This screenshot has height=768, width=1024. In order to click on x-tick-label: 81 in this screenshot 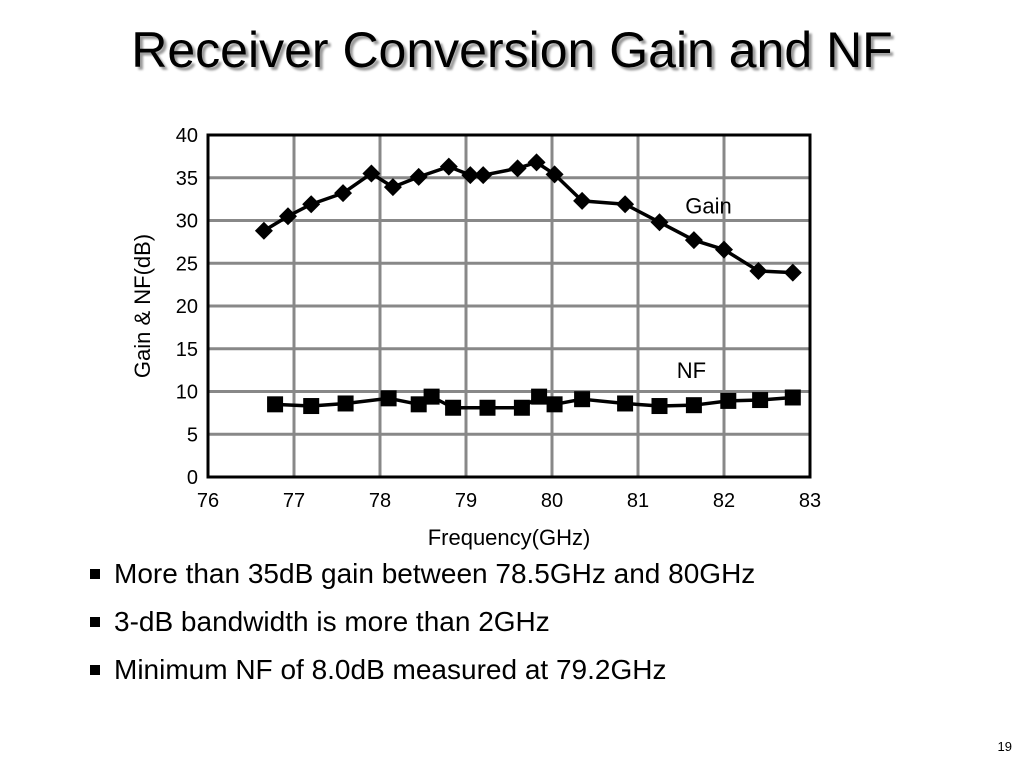, I will do `click(638, 501)`.